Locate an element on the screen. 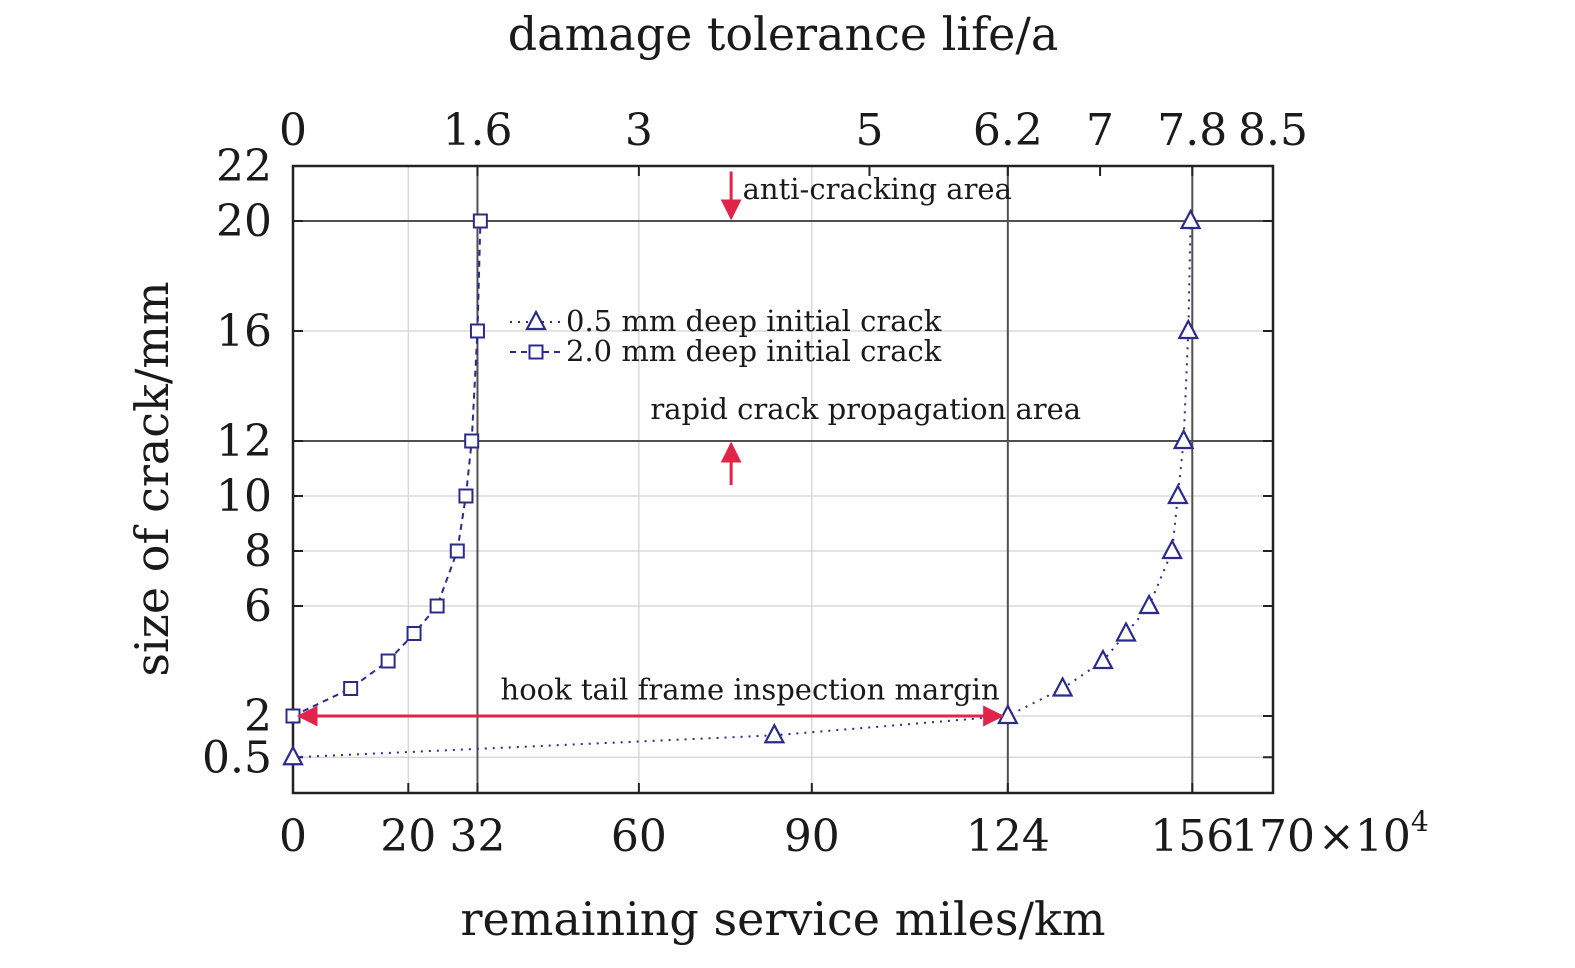 The width and height of the screenshot is (1575, 968). x-axis-multiplier: ×10⁴ is located at coordinates (1373, 833).